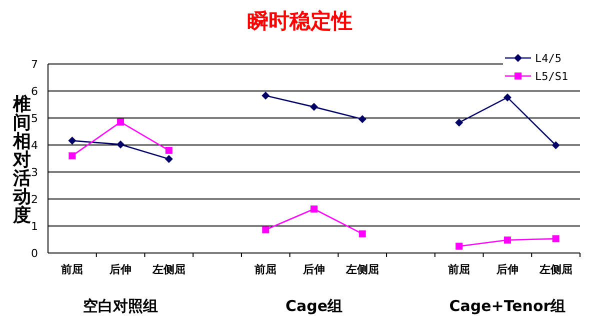 This screenshot has width=600, height=326. Describe the element at coordinates (21, 160) in the screenshot. I see `y-axis-title: 椎间相对活动度` at that location.